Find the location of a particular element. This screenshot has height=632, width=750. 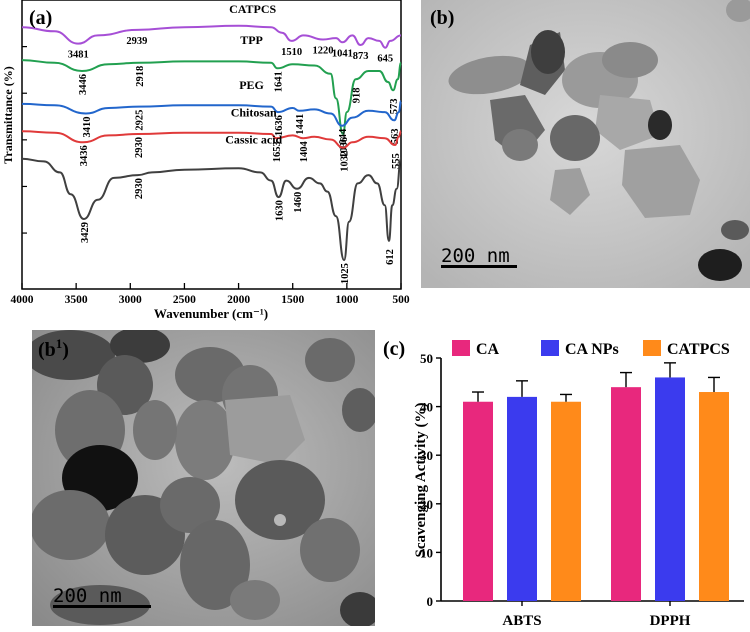

ftir-x-axis-label: Wavenumber (cm⁻¹) is located at coordinates (211, 313).